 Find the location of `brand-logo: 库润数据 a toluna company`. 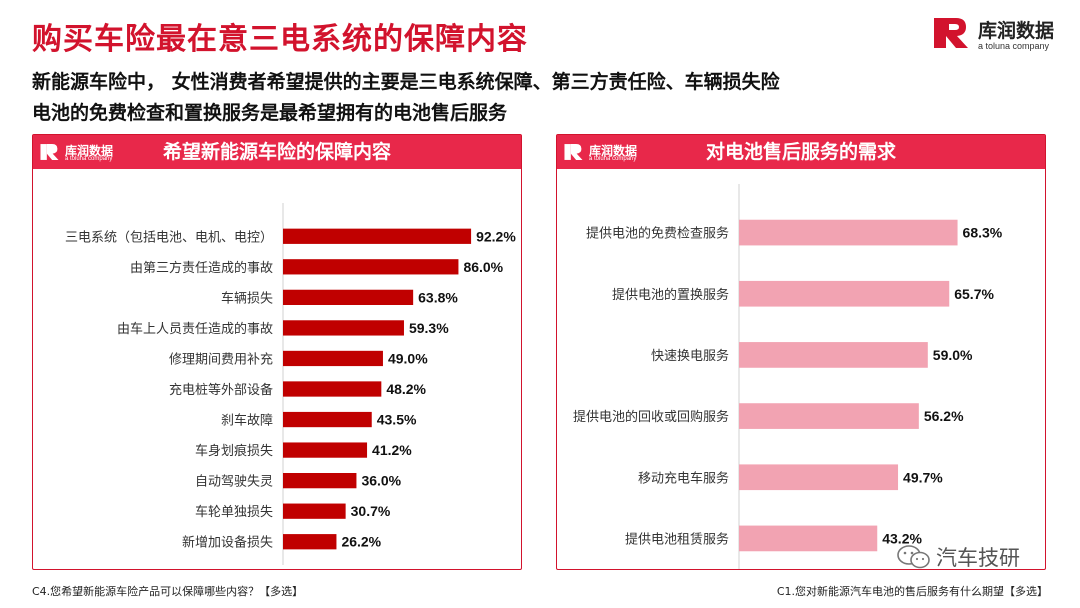

brand-logo: 库润数据 a toluna company is located at coordinates (1002, 34).